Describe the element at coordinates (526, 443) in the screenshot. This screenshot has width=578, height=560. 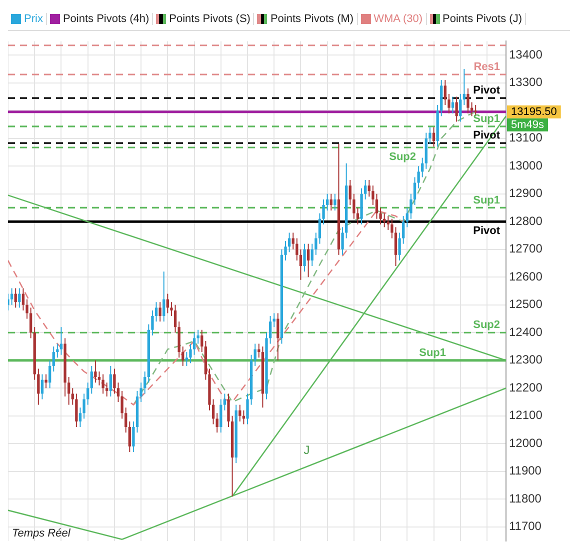
I see `y-tick-label: 12000` at that location.